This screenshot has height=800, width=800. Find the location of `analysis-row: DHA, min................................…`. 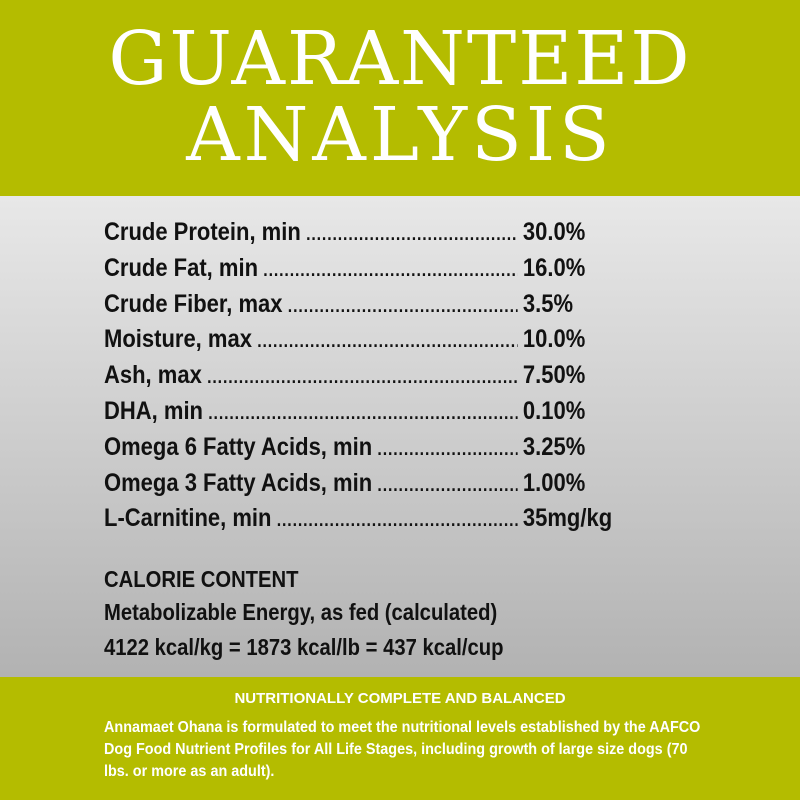

analysis-row: DHA, min................................… is located at coordinates (368, 414).